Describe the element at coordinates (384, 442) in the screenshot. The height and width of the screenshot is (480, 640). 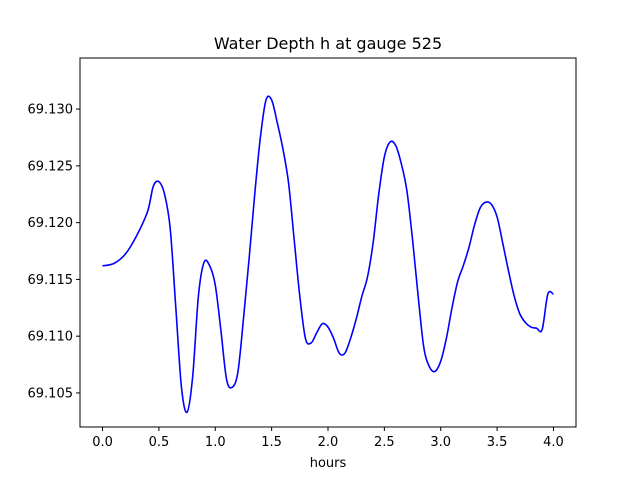
I see `x-tick-label: 2.5` at that location.